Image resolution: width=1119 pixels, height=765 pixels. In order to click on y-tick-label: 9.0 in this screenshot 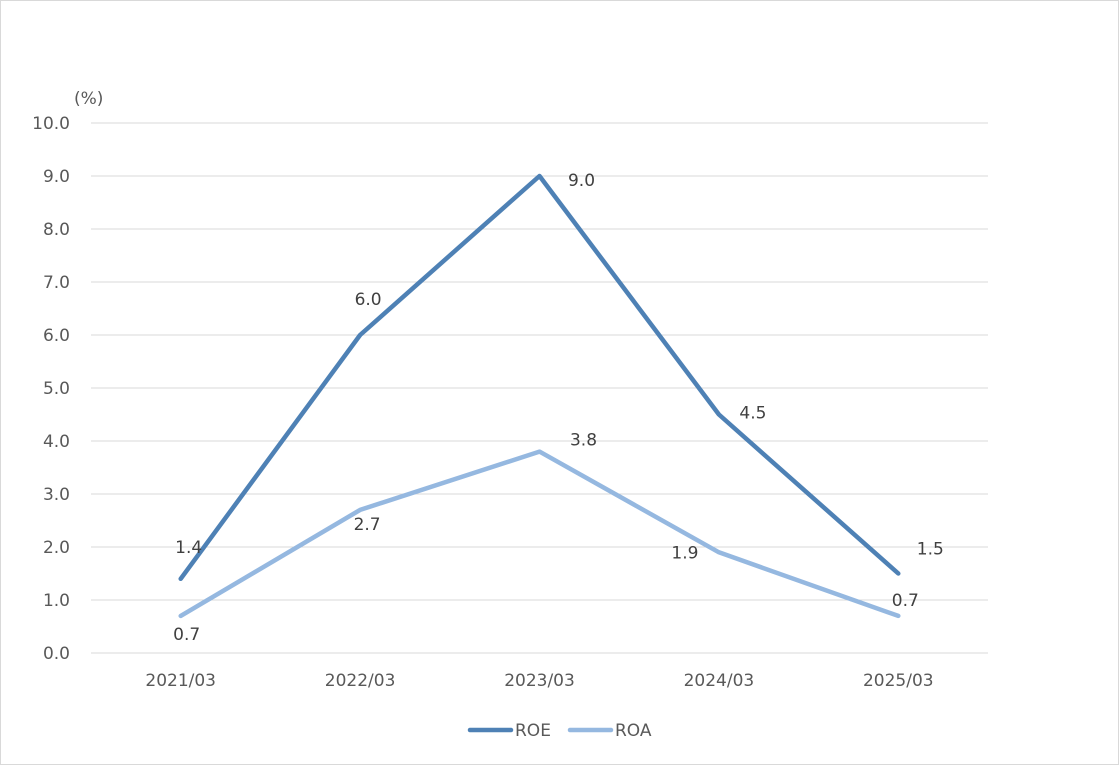, I will do `click(56, 177)`.